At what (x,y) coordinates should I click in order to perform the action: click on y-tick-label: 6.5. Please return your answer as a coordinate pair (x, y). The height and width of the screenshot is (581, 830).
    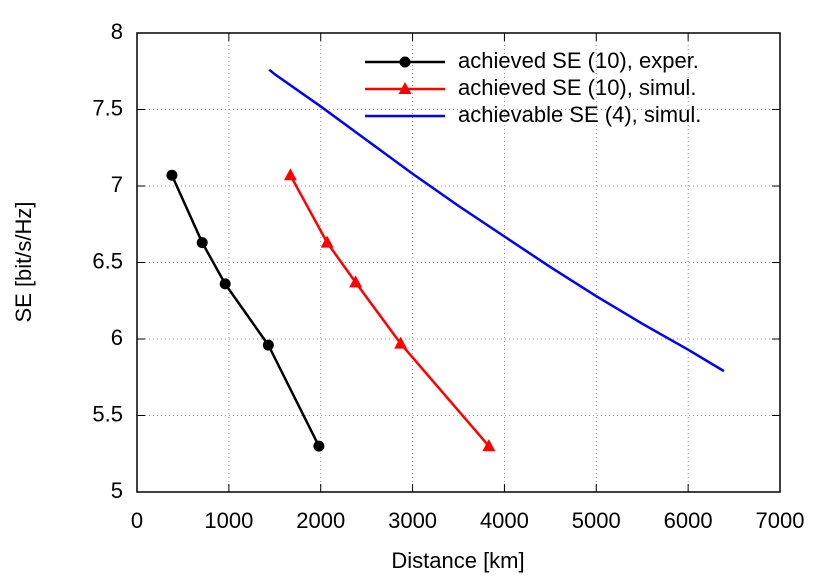
    Looking at the image, I should click on (107, 260).